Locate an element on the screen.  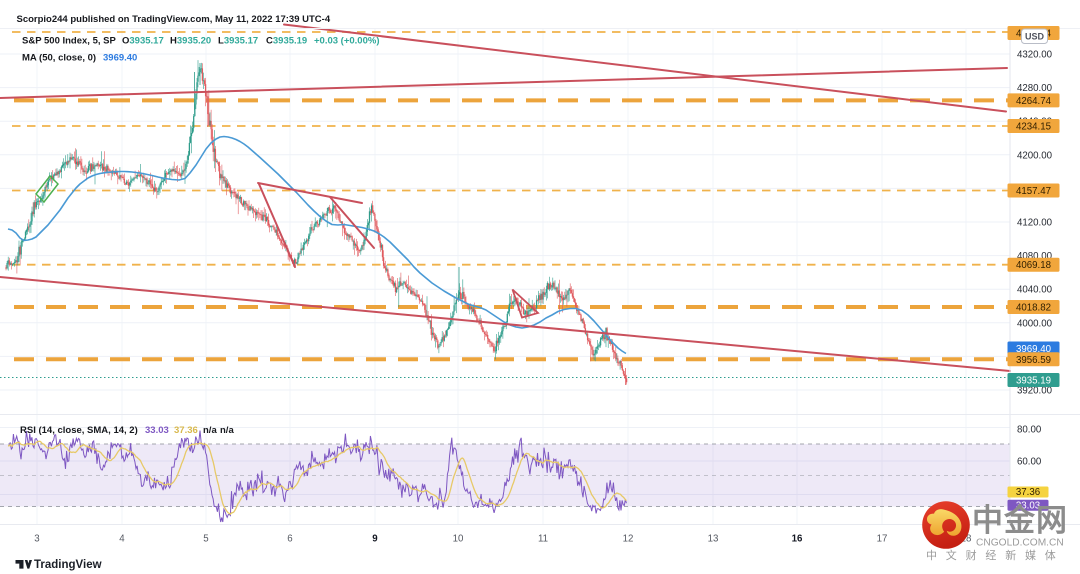
svg-text: 4234.15 is located at coordinates (1033, 127).